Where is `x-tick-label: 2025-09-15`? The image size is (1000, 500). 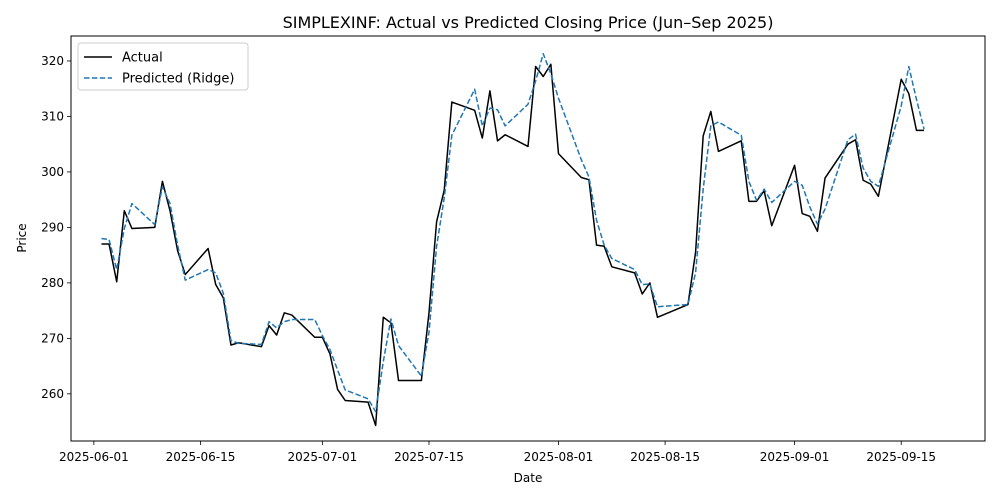 x-tick-label: 2025-09-15 is located at coordinates (901, 457).